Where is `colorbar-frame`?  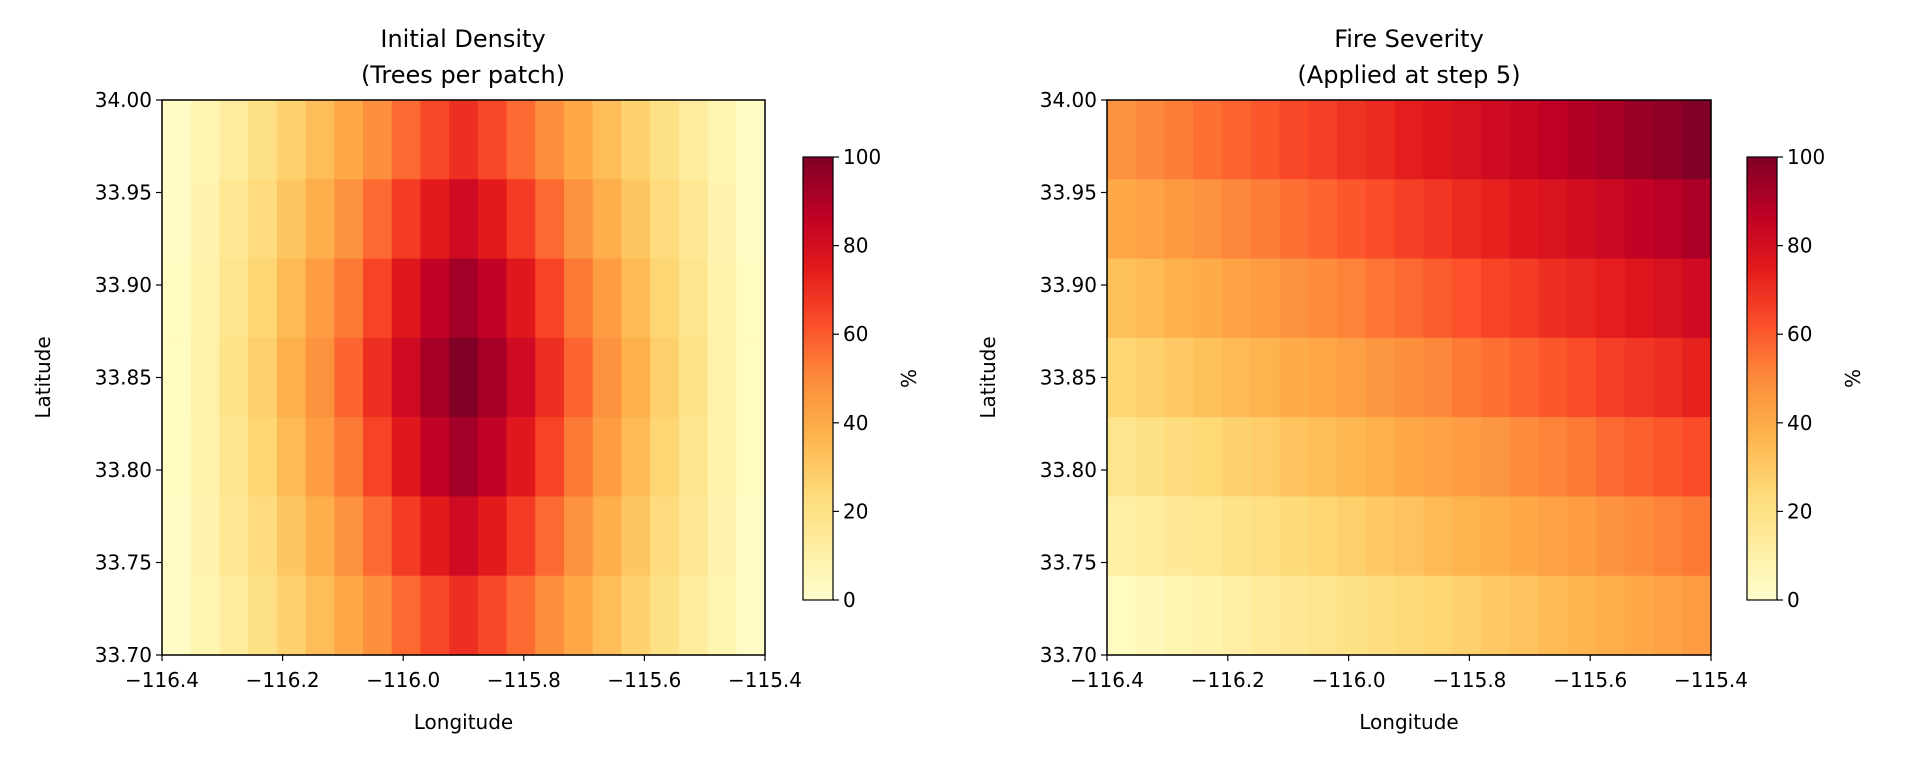 colorbar-frame is located at coordinates (1762, 378).